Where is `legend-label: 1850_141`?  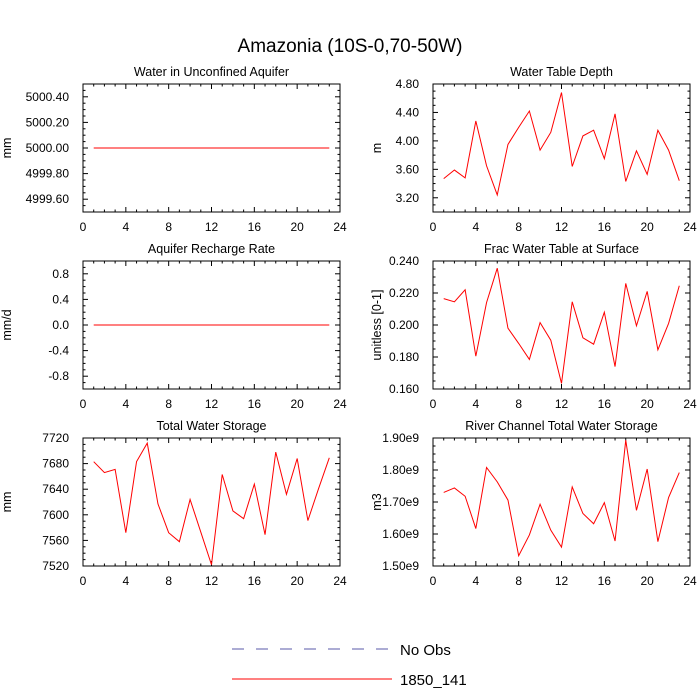
legend-label: 1850_141 is located at coordinates (433, 680).